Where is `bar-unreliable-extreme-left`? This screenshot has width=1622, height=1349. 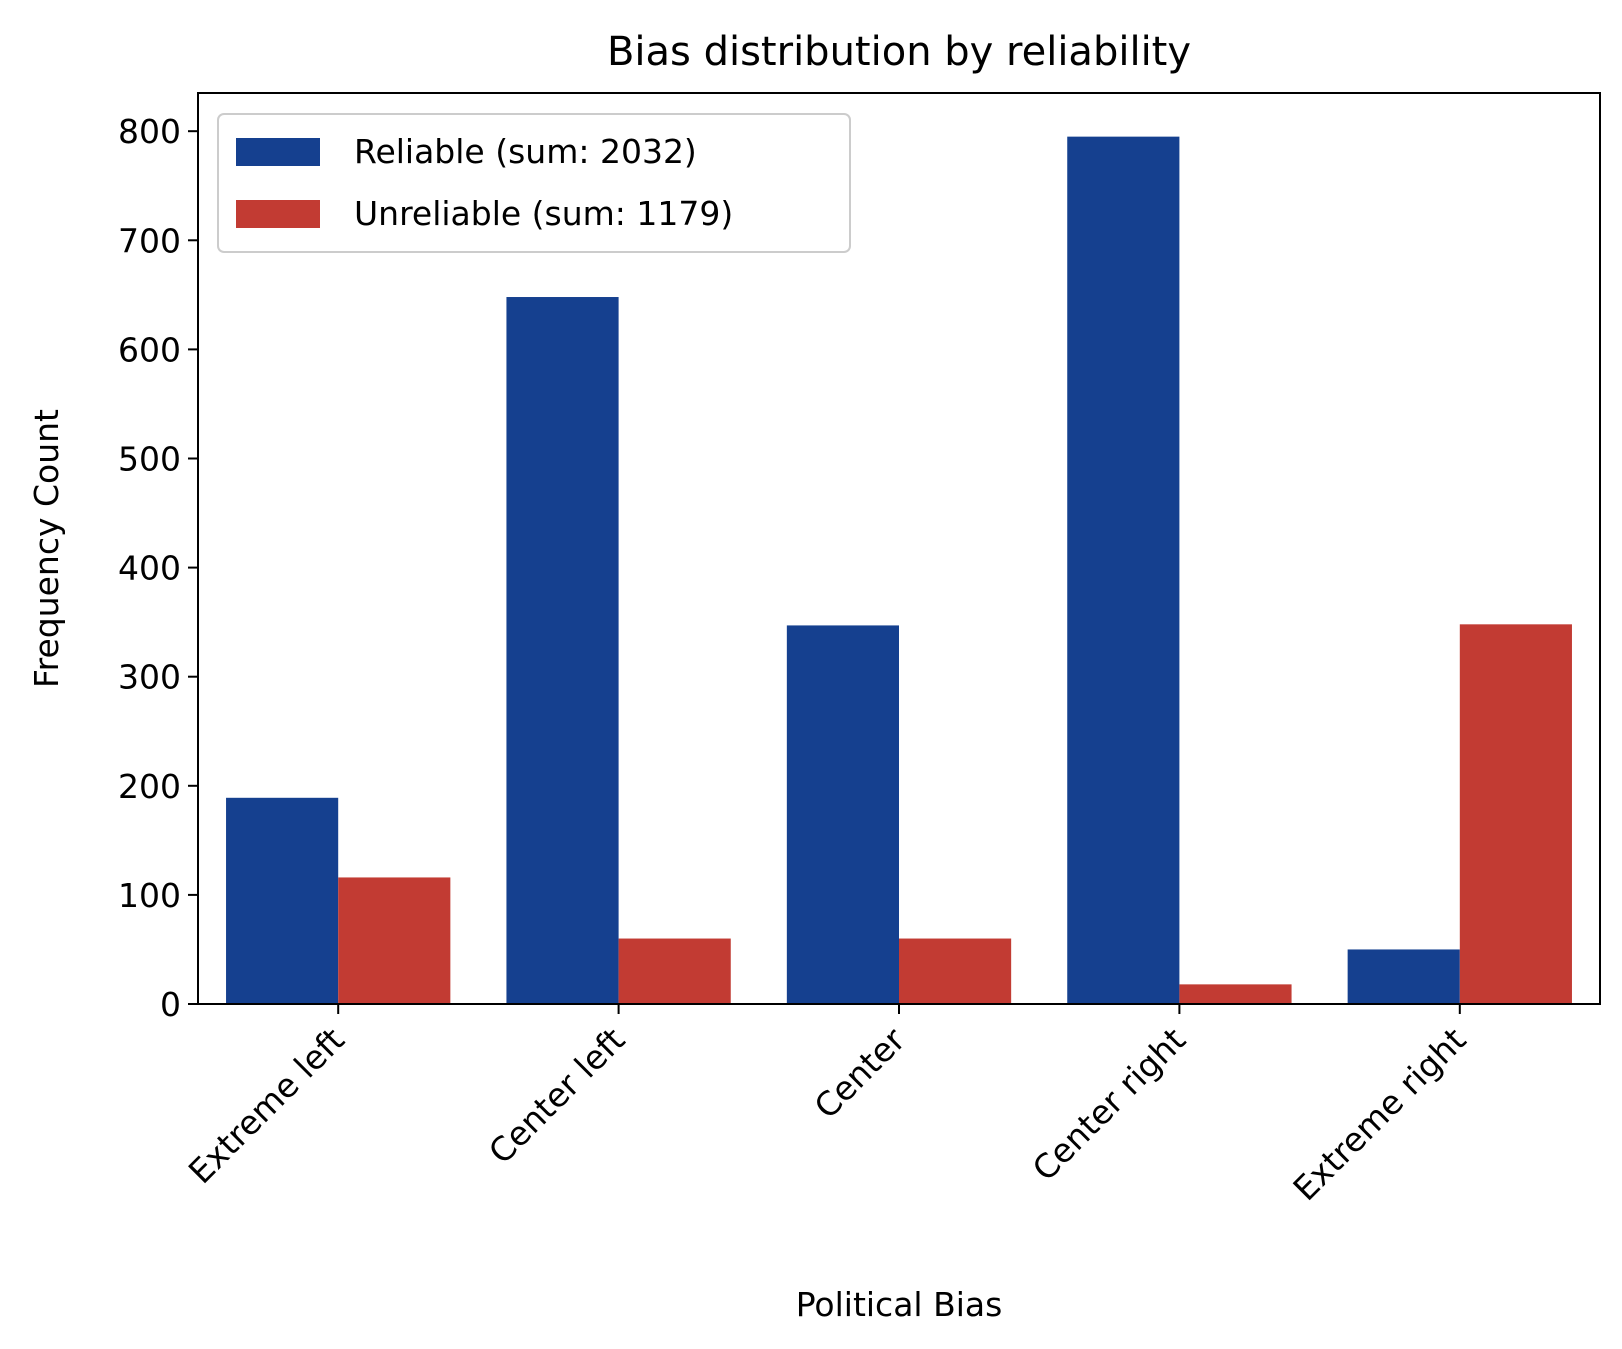 bar-unreliable-extreme-left is located at coordinates (394, 940).